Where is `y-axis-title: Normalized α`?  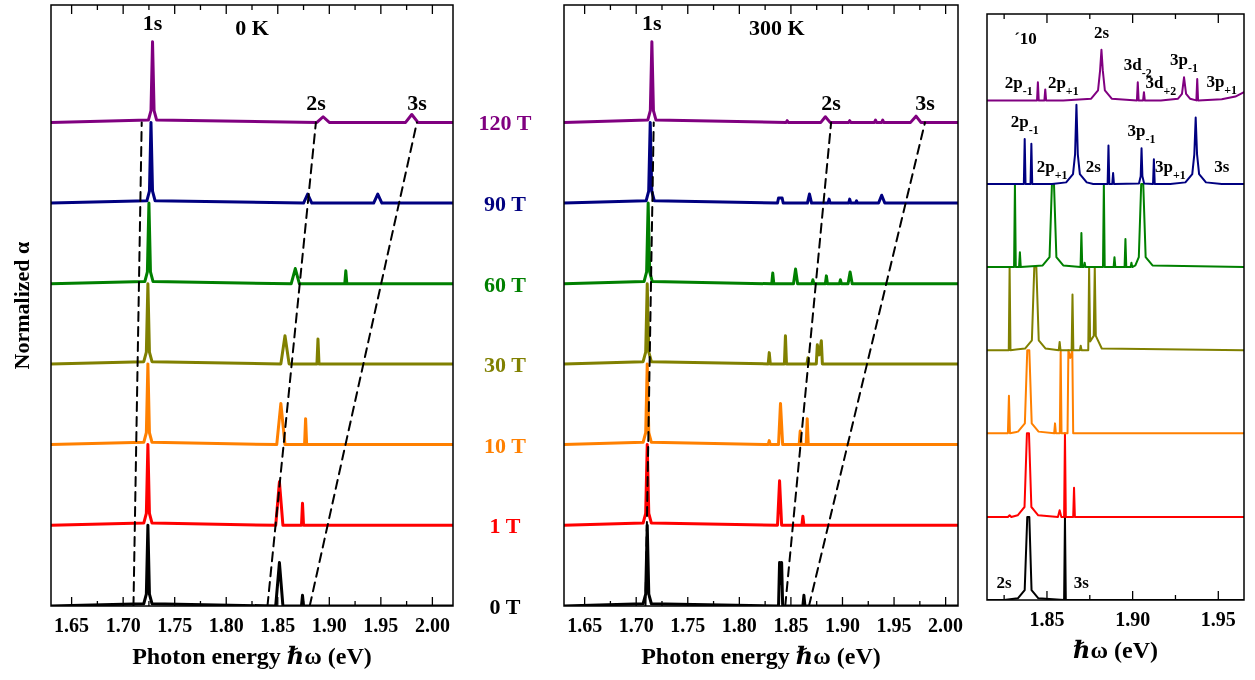
y-axis-title: Normalized α is located at coordinates (21, 305).